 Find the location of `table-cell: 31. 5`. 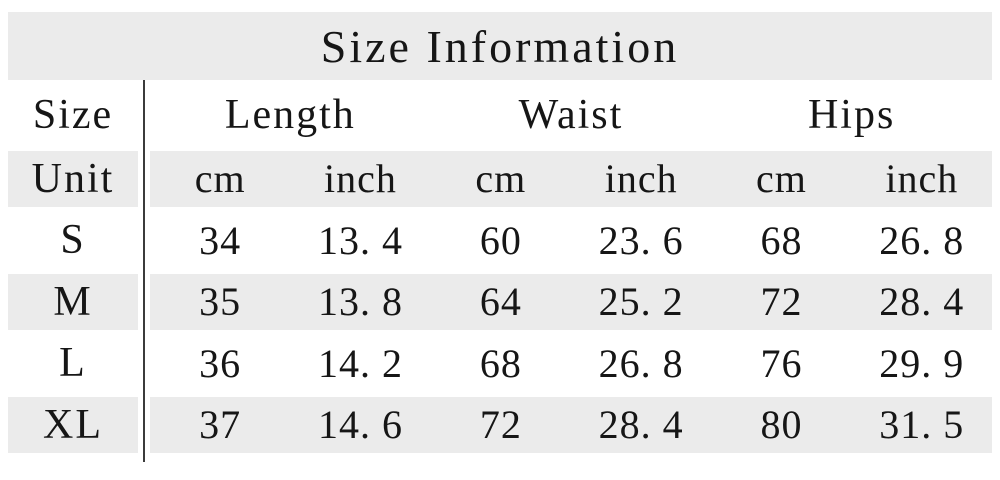

table-cell: 31. 5 is located at coordinates (922, 425).